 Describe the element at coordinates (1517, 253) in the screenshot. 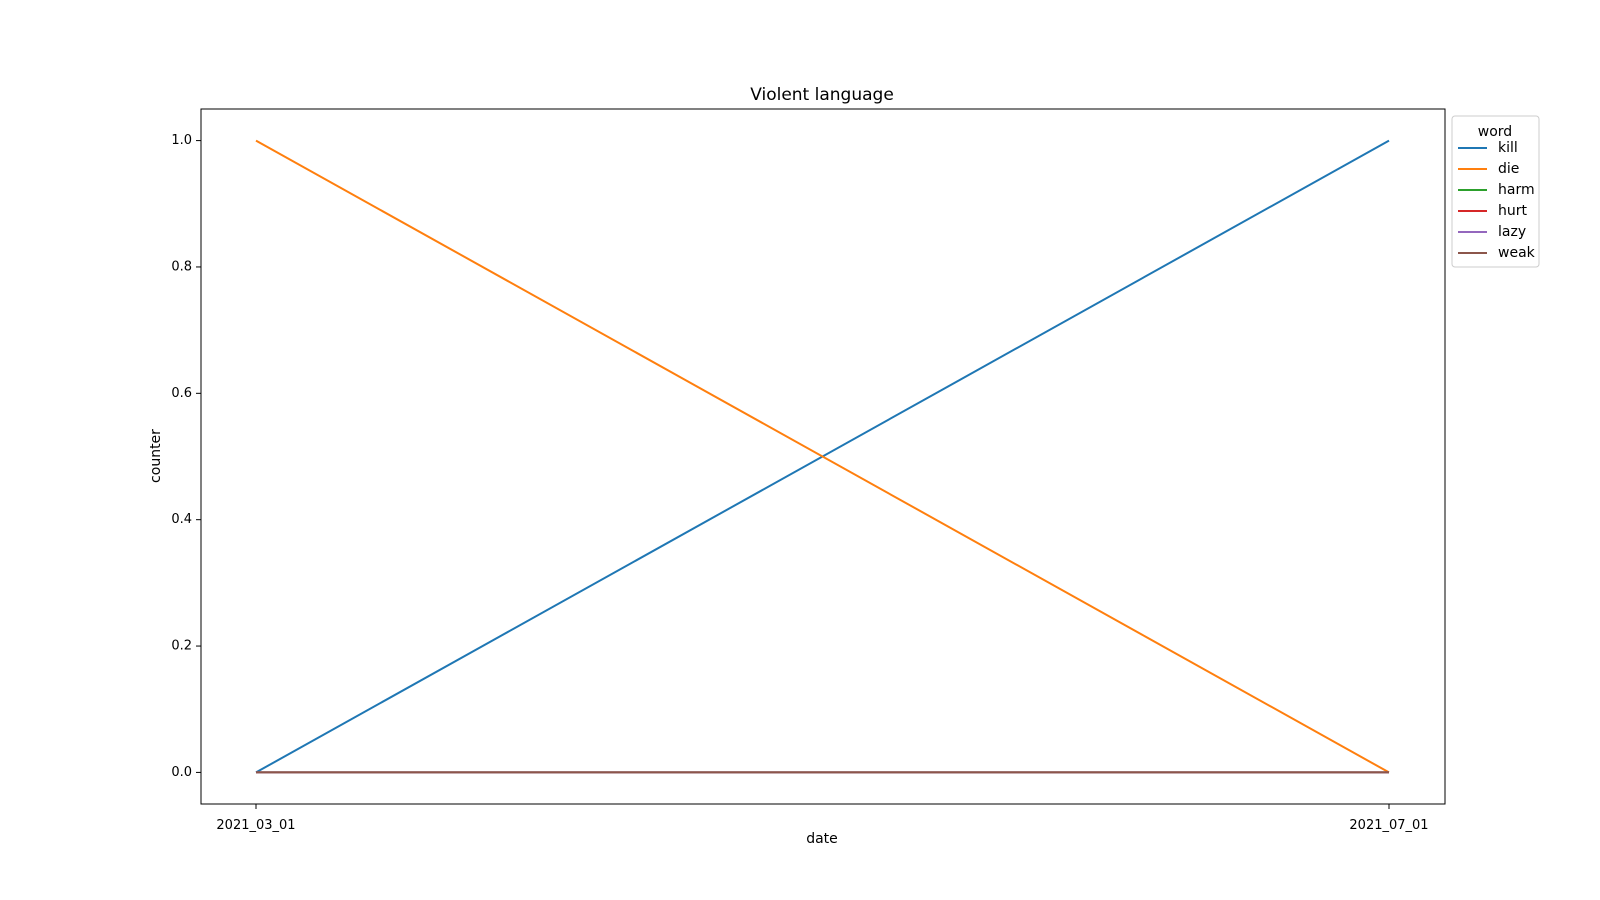

I see `legend-label-weak: weak` at that location.